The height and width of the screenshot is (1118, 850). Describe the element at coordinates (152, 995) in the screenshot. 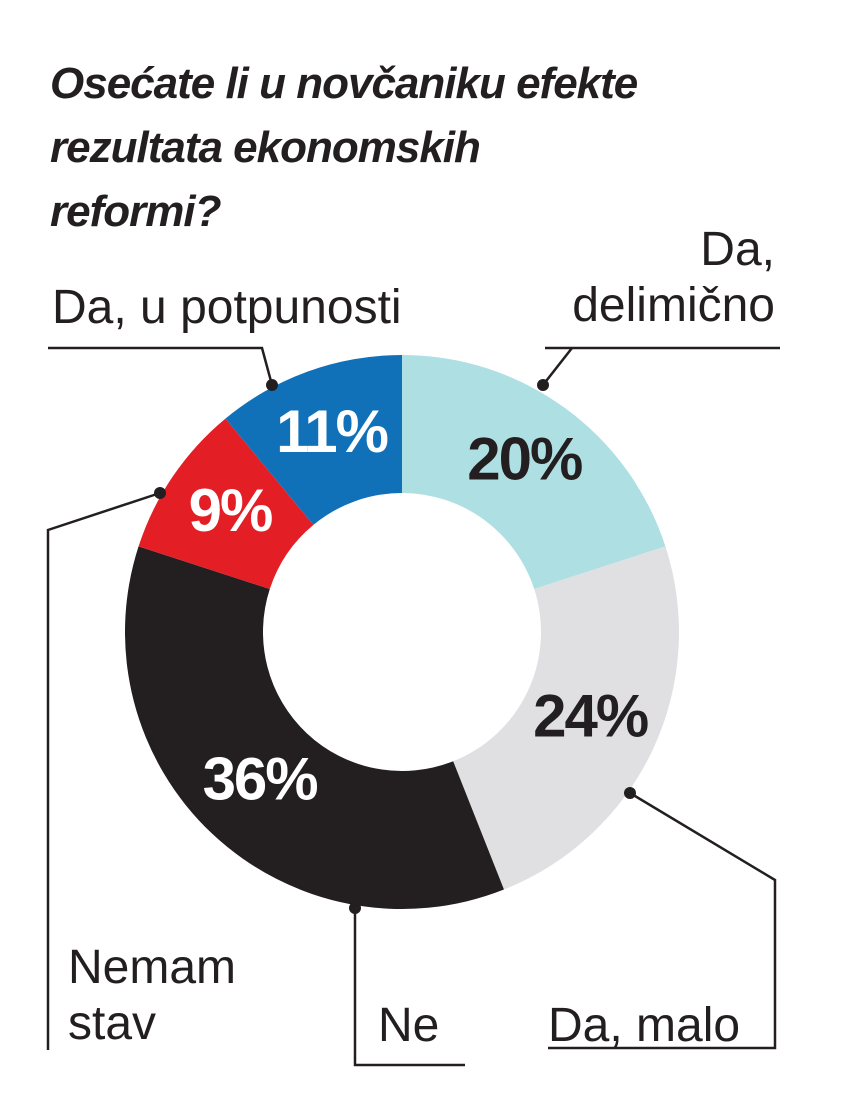

I see `category-label: Nemam stav` at that location.